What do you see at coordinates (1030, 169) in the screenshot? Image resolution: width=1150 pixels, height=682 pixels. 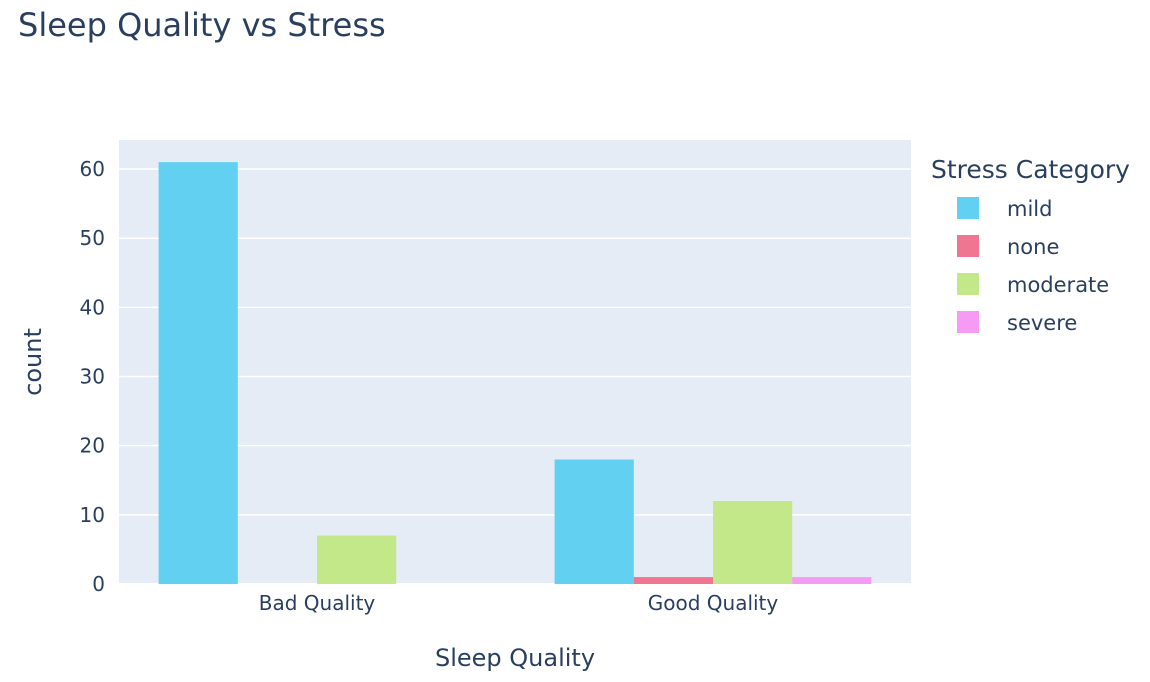 I see `legend-title: Stress Category` at bounding box center [1030, 169].